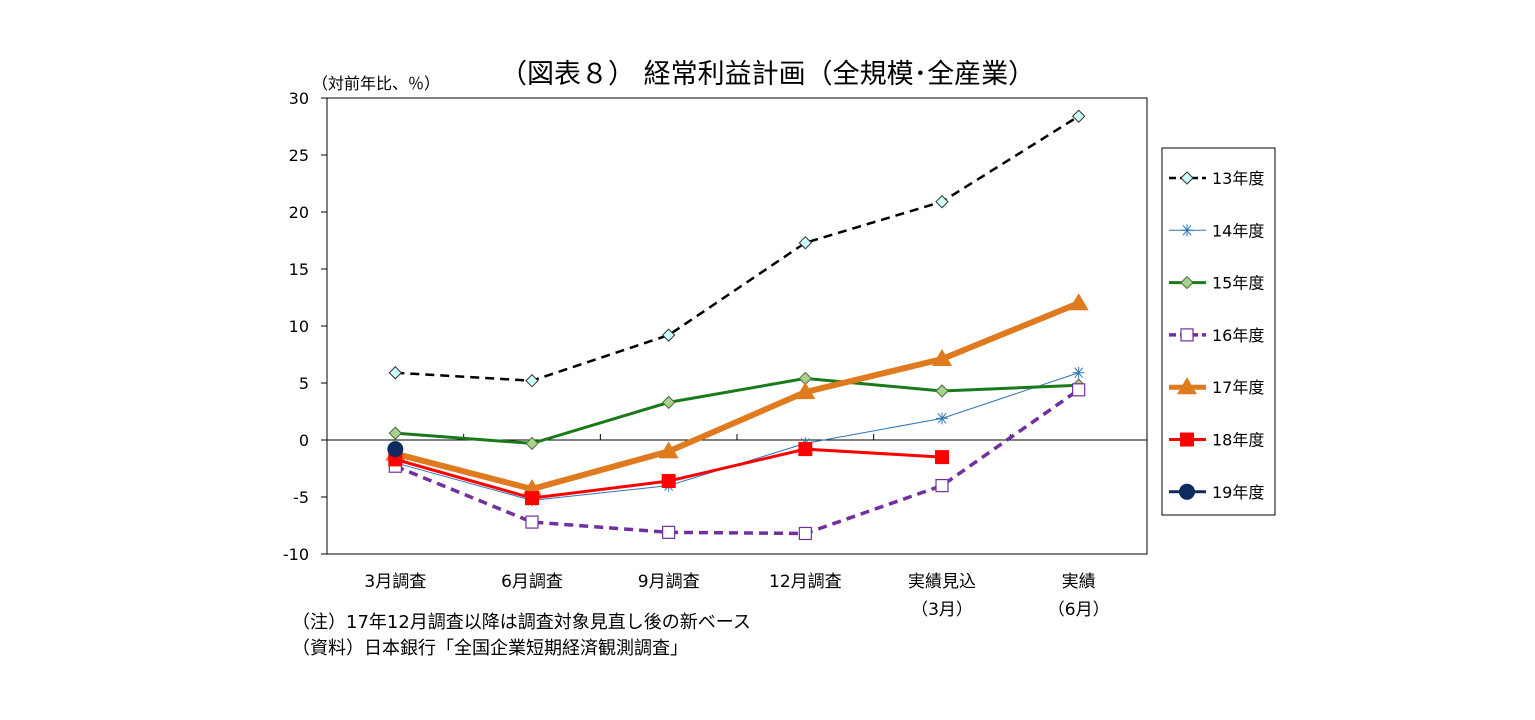 This screenshot has height=720, width=1535. I want to click on legend-label: 19年度, so click(1238, 492).